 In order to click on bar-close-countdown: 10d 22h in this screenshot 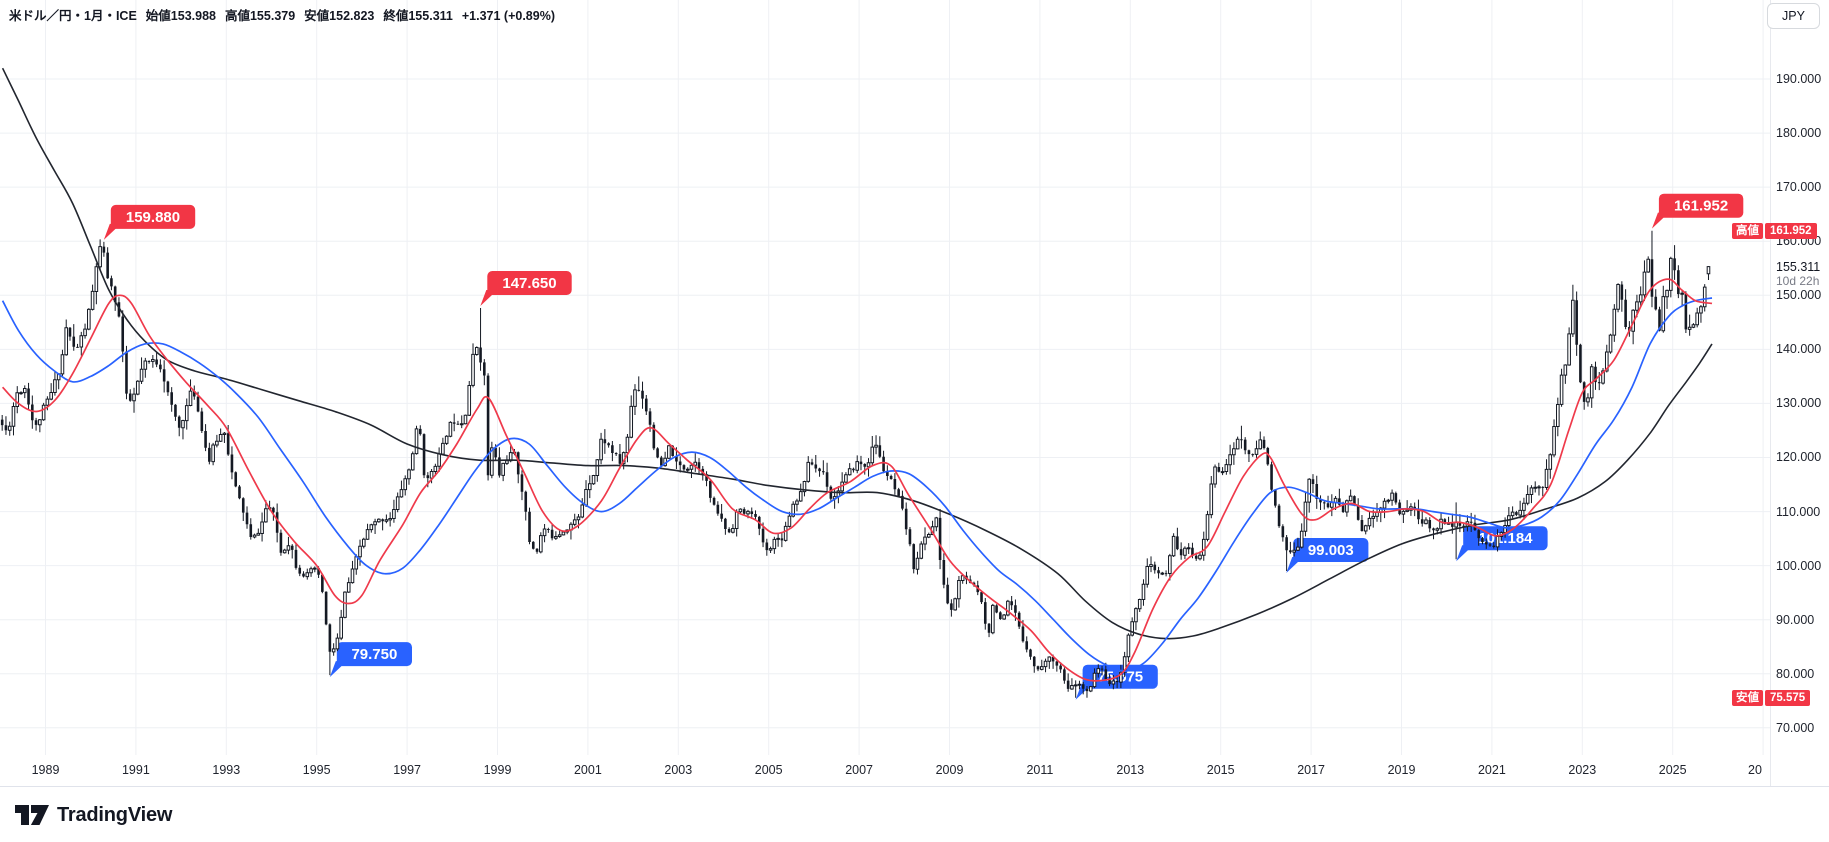, I will do `click(1798, 280)`.